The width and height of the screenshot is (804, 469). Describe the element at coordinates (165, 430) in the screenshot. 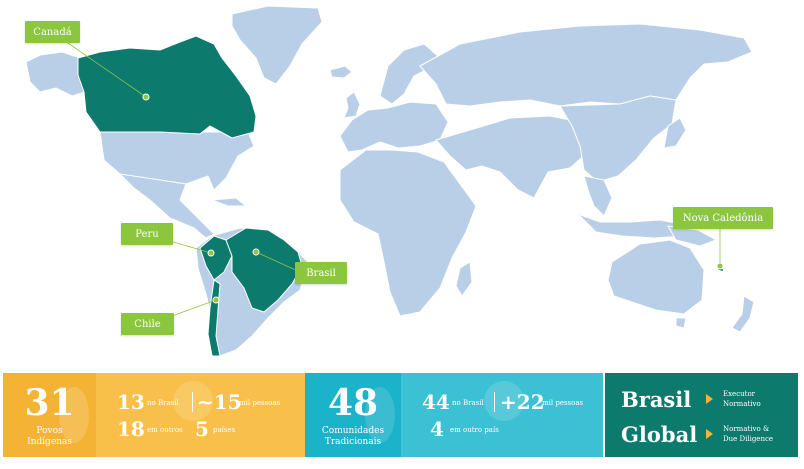

I see `indigenous-other-text: em outros` at that location.